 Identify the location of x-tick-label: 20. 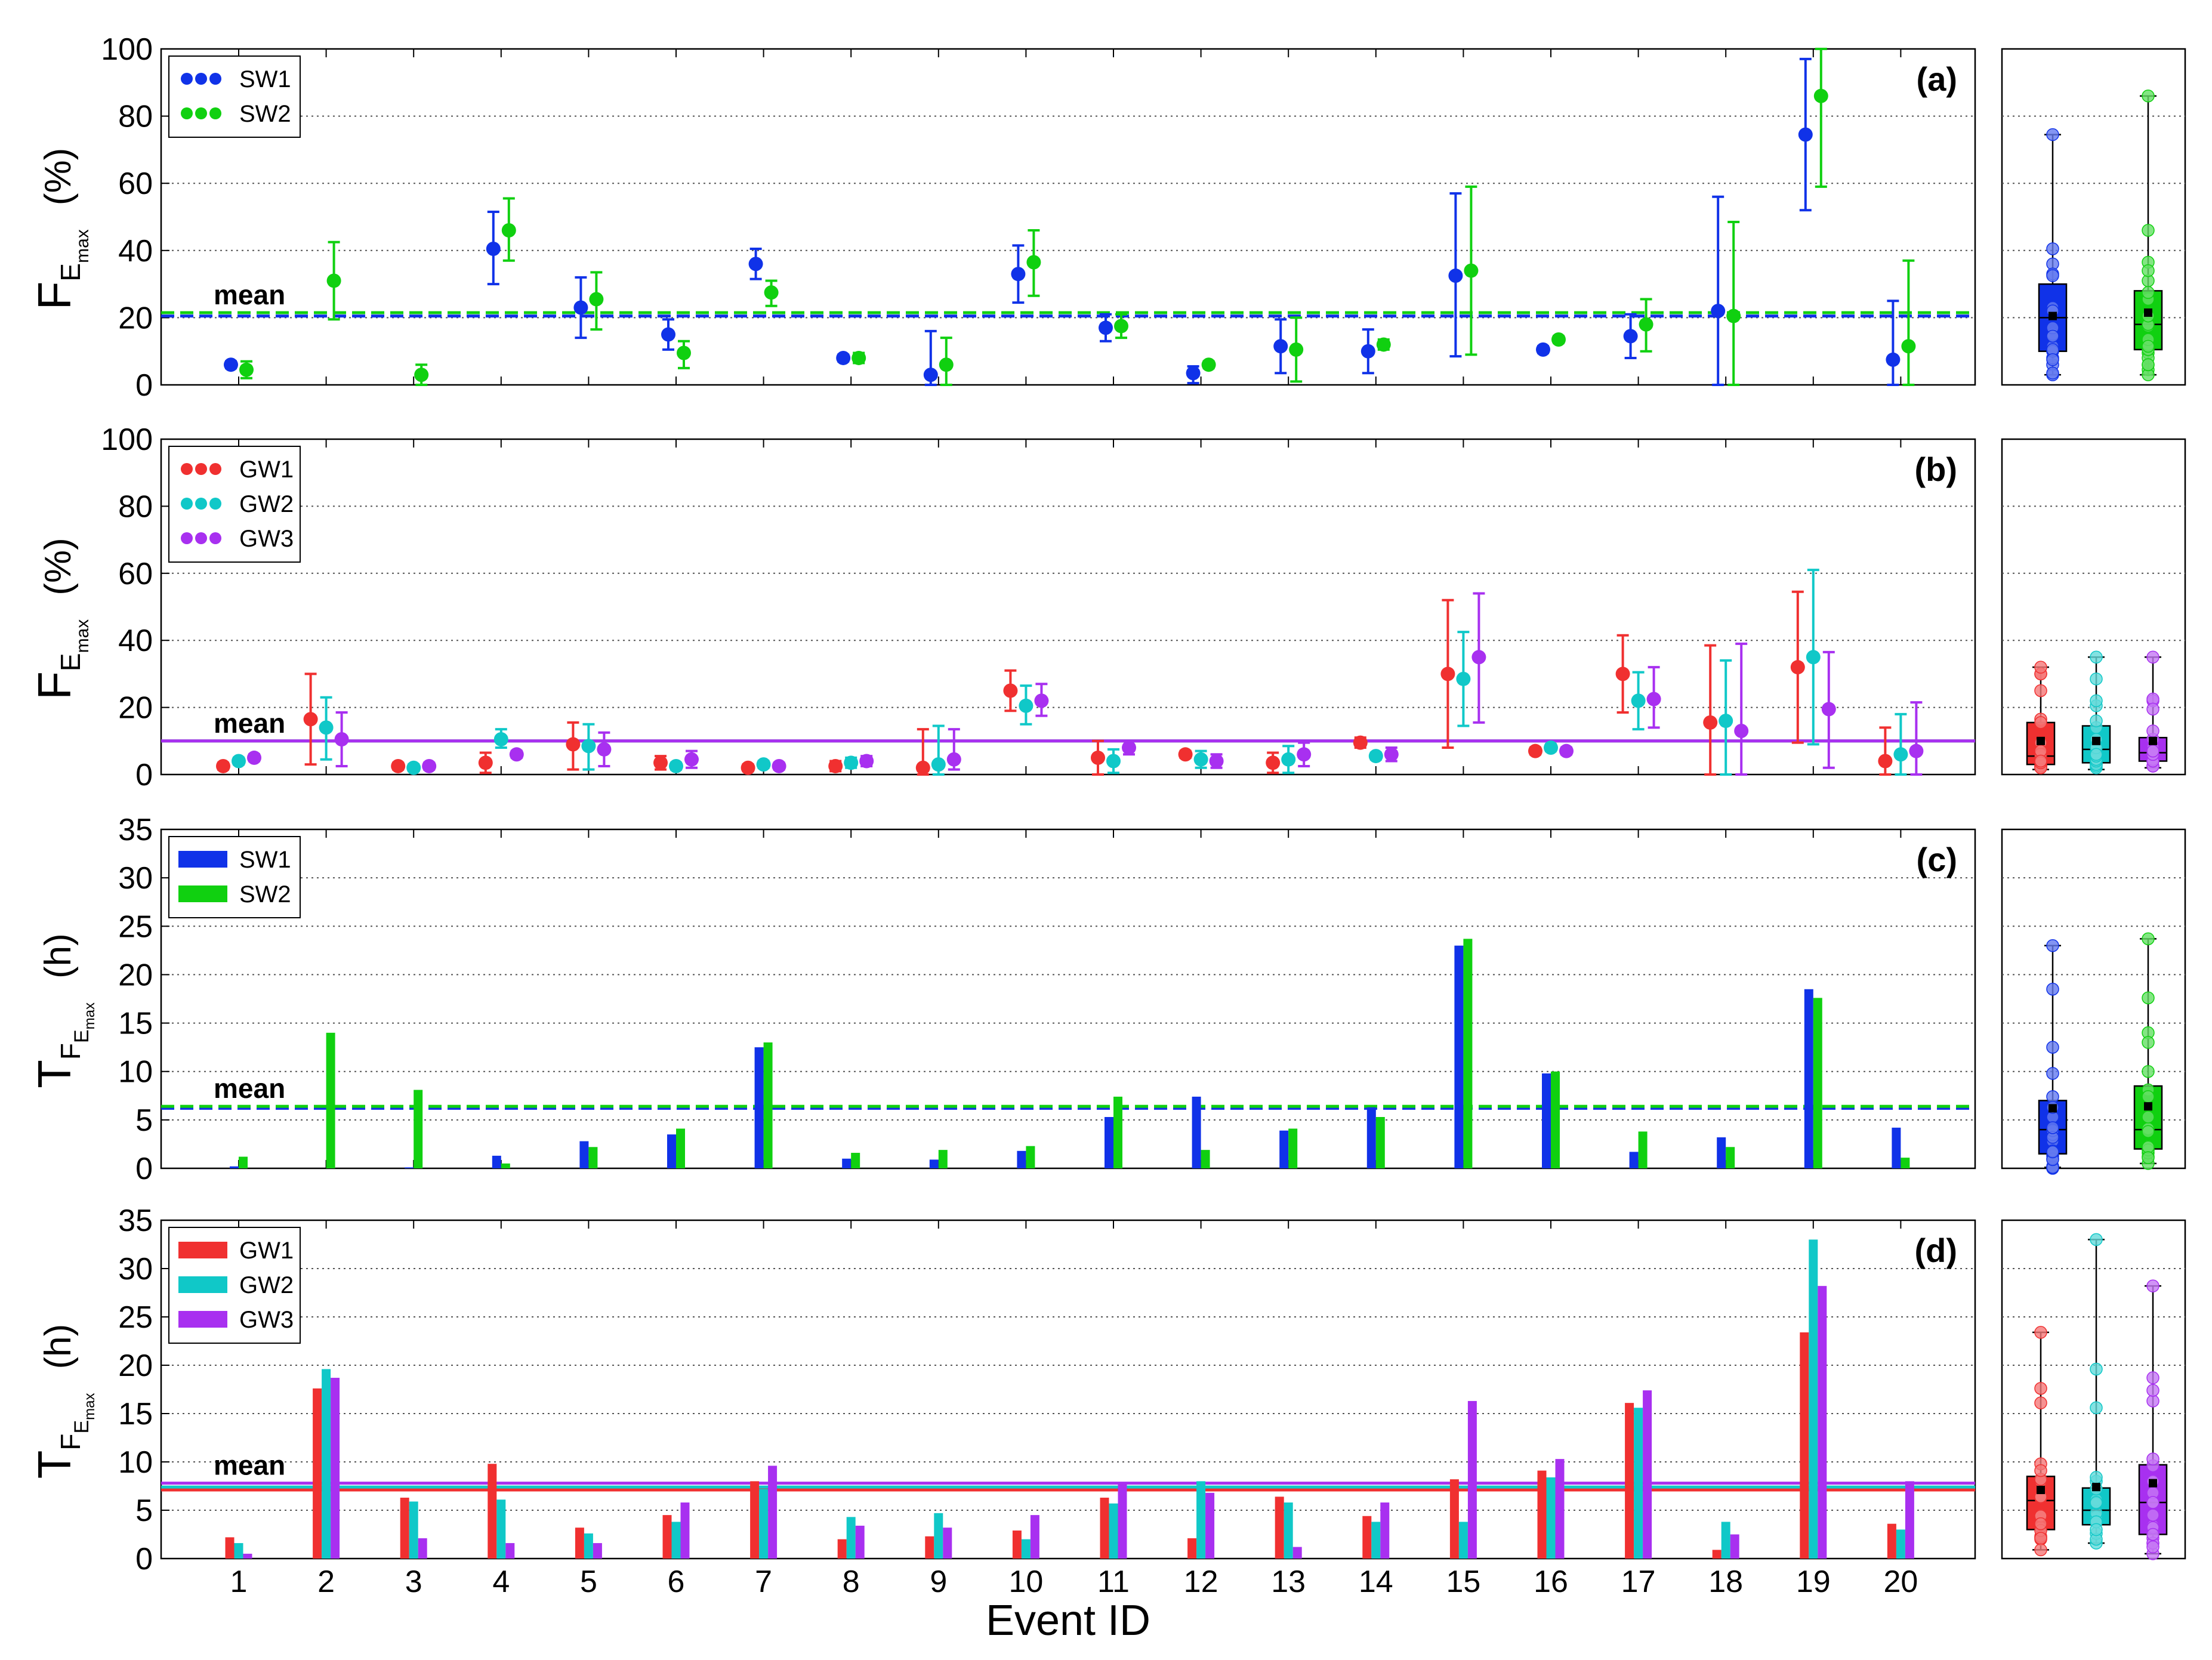
(1900, 1582).